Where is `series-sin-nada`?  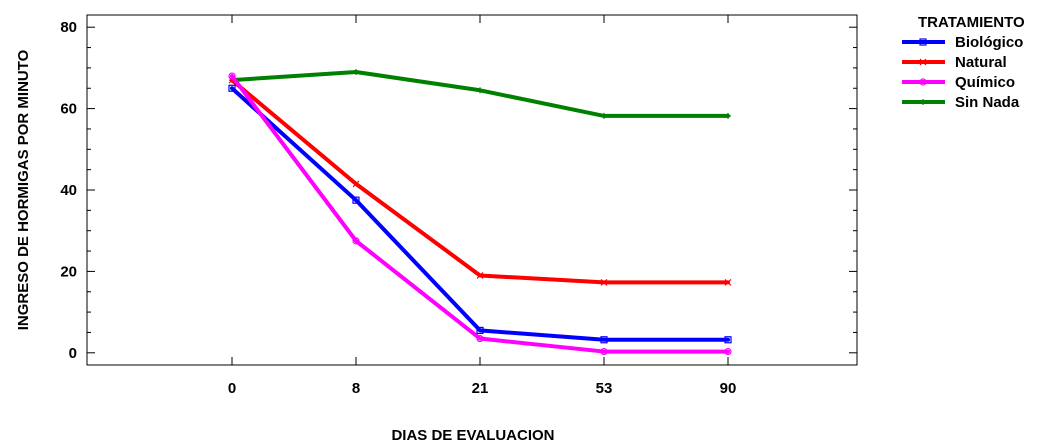
series-sin-nada is located at coordinates (480, 93).